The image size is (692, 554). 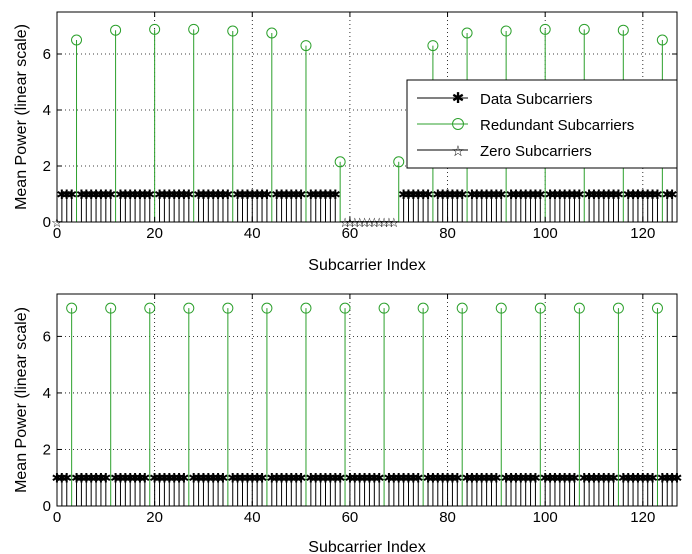 What do you see at coordinates (457, 151) in the screenshot?
I see `legend-star-icon: ☆` at bounding box center [457, 151].